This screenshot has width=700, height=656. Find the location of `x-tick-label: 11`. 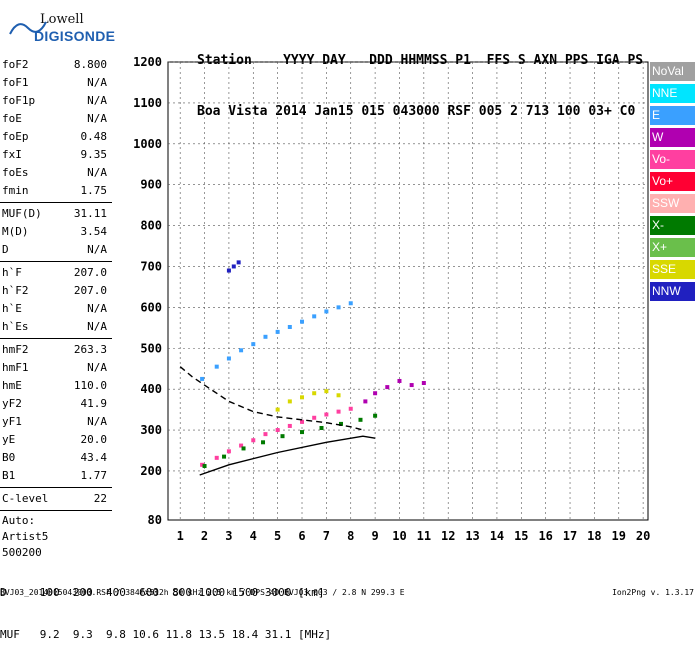

x-tick-label: 11 is located at coordinates (424, 536).